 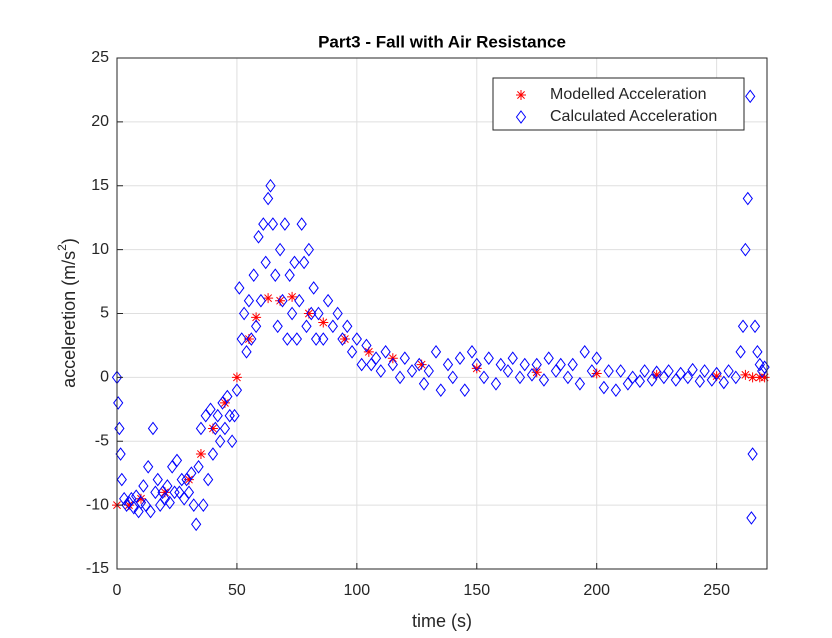 What do you see at coordinates (117, 590) in the screenshot?
I see `x-tick-label: 0` at bounding box center [117, 590].